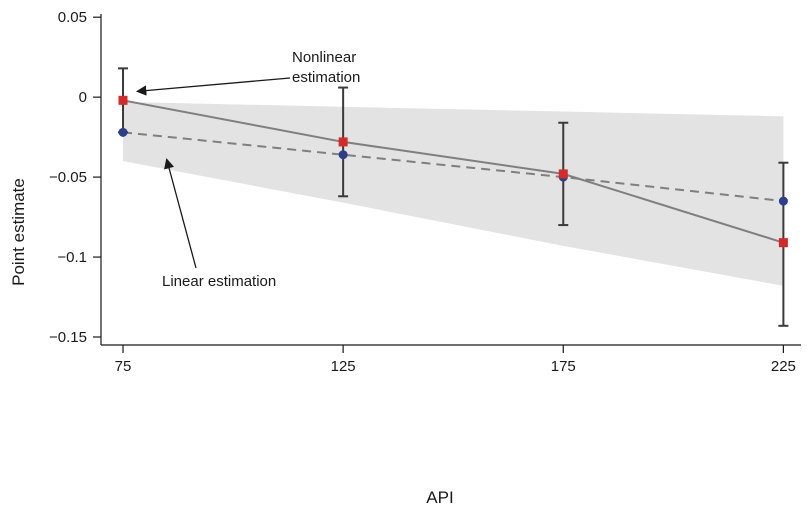 This screenshot has width=810, height=510. What do you see at coordinates (343, 366) in the screenshot?
I see `x-tick-label-1: 125` at bounding box center [343, 366].